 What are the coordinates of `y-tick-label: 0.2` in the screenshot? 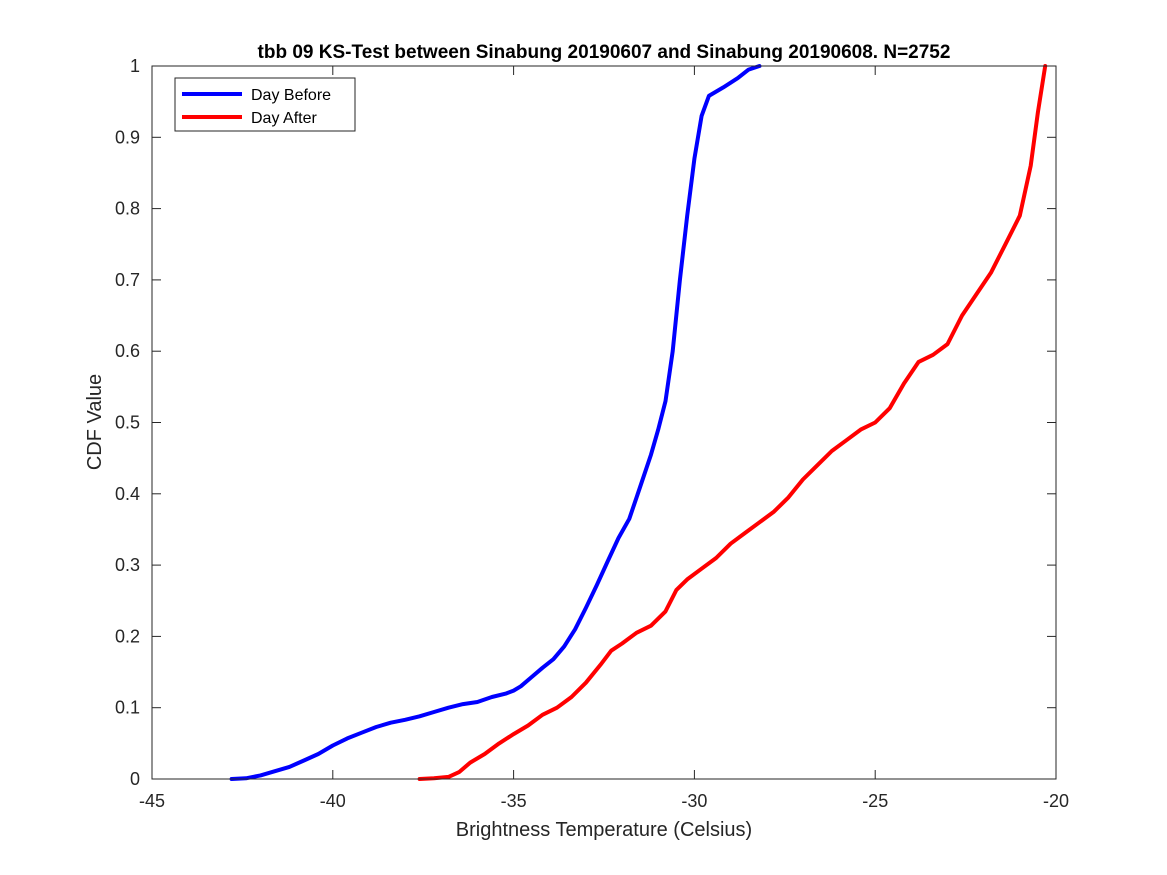 It's located at (127, 636).